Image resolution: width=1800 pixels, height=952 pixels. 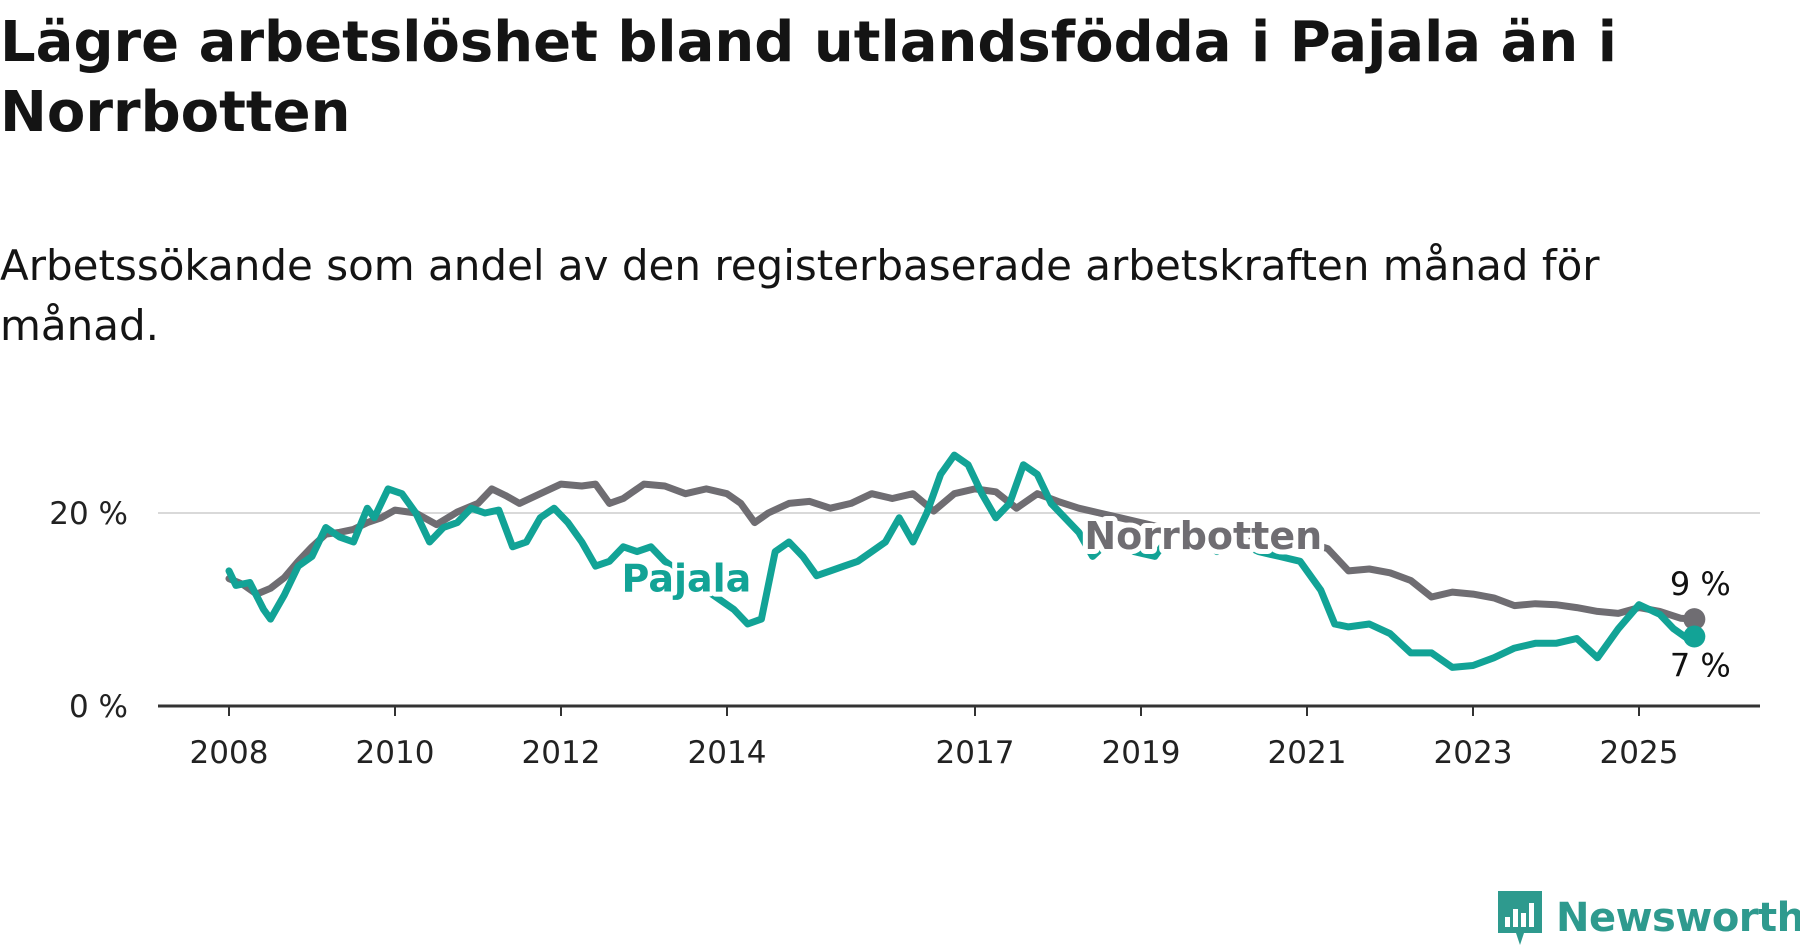 I want to click on x-tick-label: 2012, so click(x=561, y=753).